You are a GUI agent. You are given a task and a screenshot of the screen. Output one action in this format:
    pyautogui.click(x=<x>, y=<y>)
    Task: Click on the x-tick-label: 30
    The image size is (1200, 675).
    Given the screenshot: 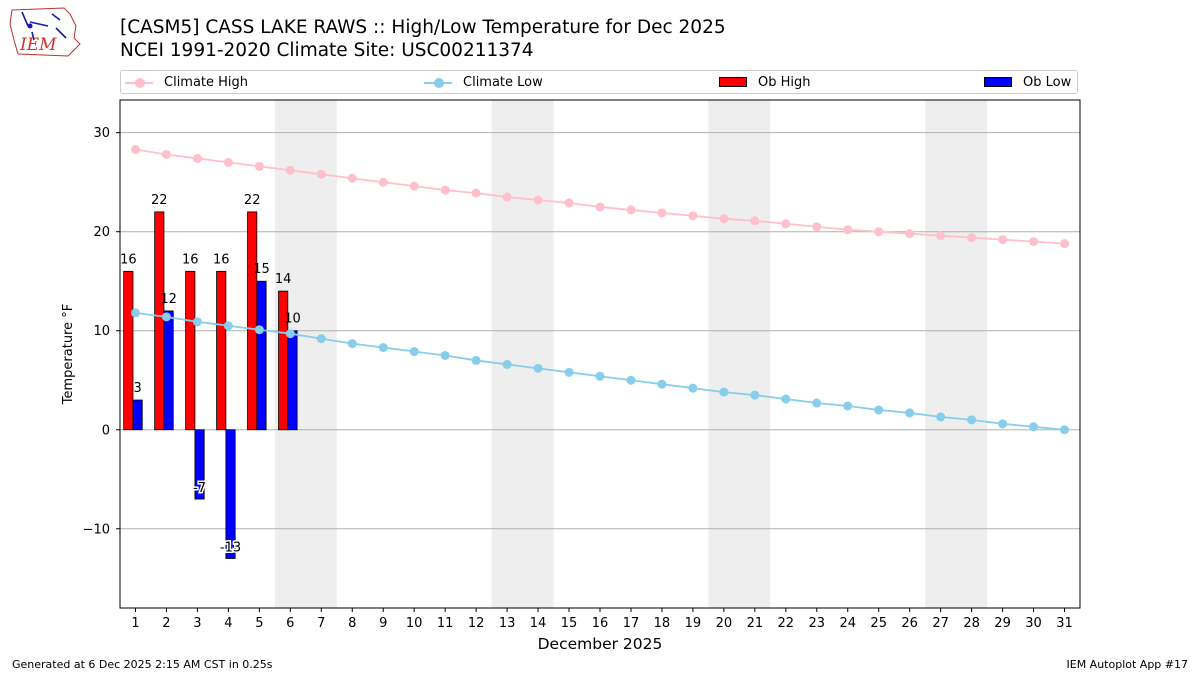 What is the action you would take?
    pyautogui.click(x=1033, y=623)
    